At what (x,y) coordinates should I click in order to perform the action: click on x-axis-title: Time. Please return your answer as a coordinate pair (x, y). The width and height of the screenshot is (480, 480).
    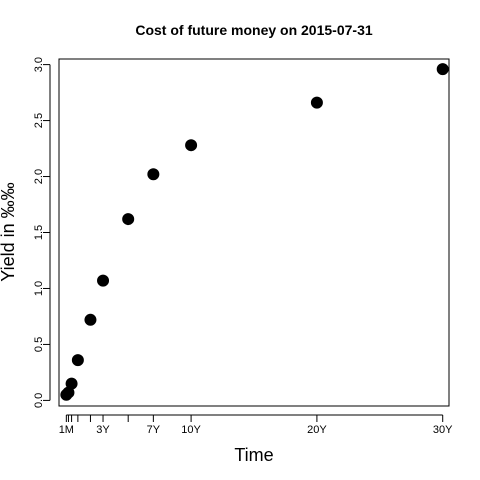
    Looking at the image, I should click on (253, 455).